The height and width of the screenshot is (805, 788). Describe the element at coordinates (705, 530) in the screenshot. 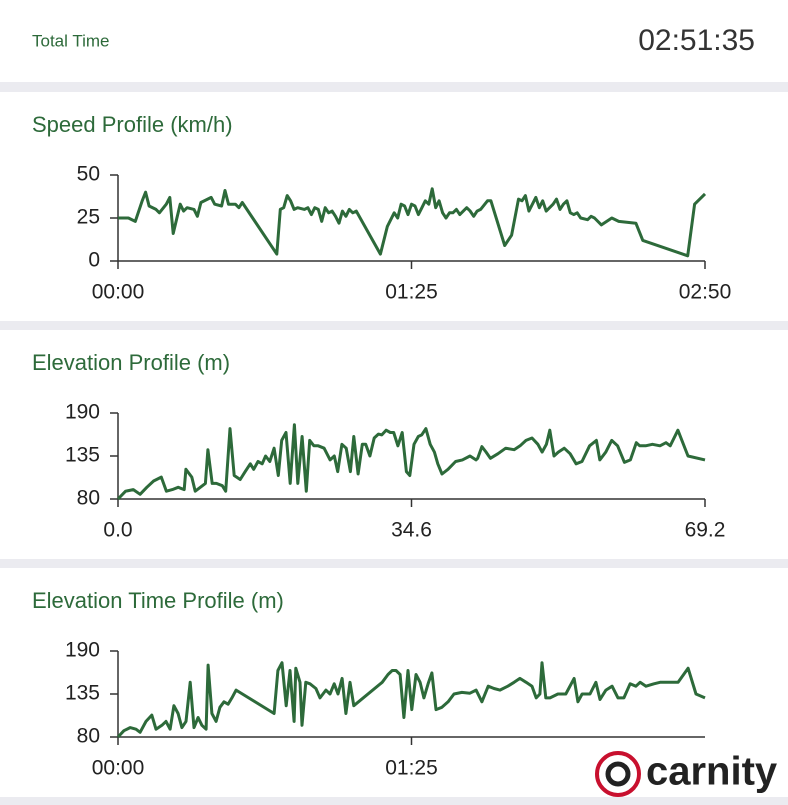

I see `x-tick-label: 69.2` at that location.